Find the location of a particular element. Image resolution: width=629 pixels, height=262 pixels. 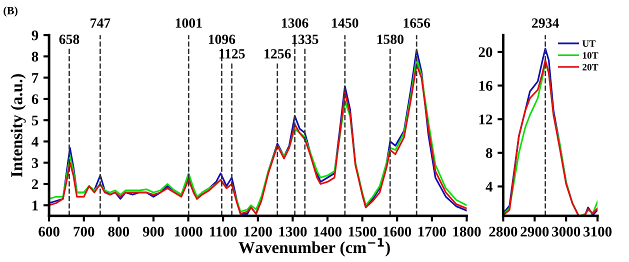

x-tick-label: 2800 is located at coordinates (503, 231).